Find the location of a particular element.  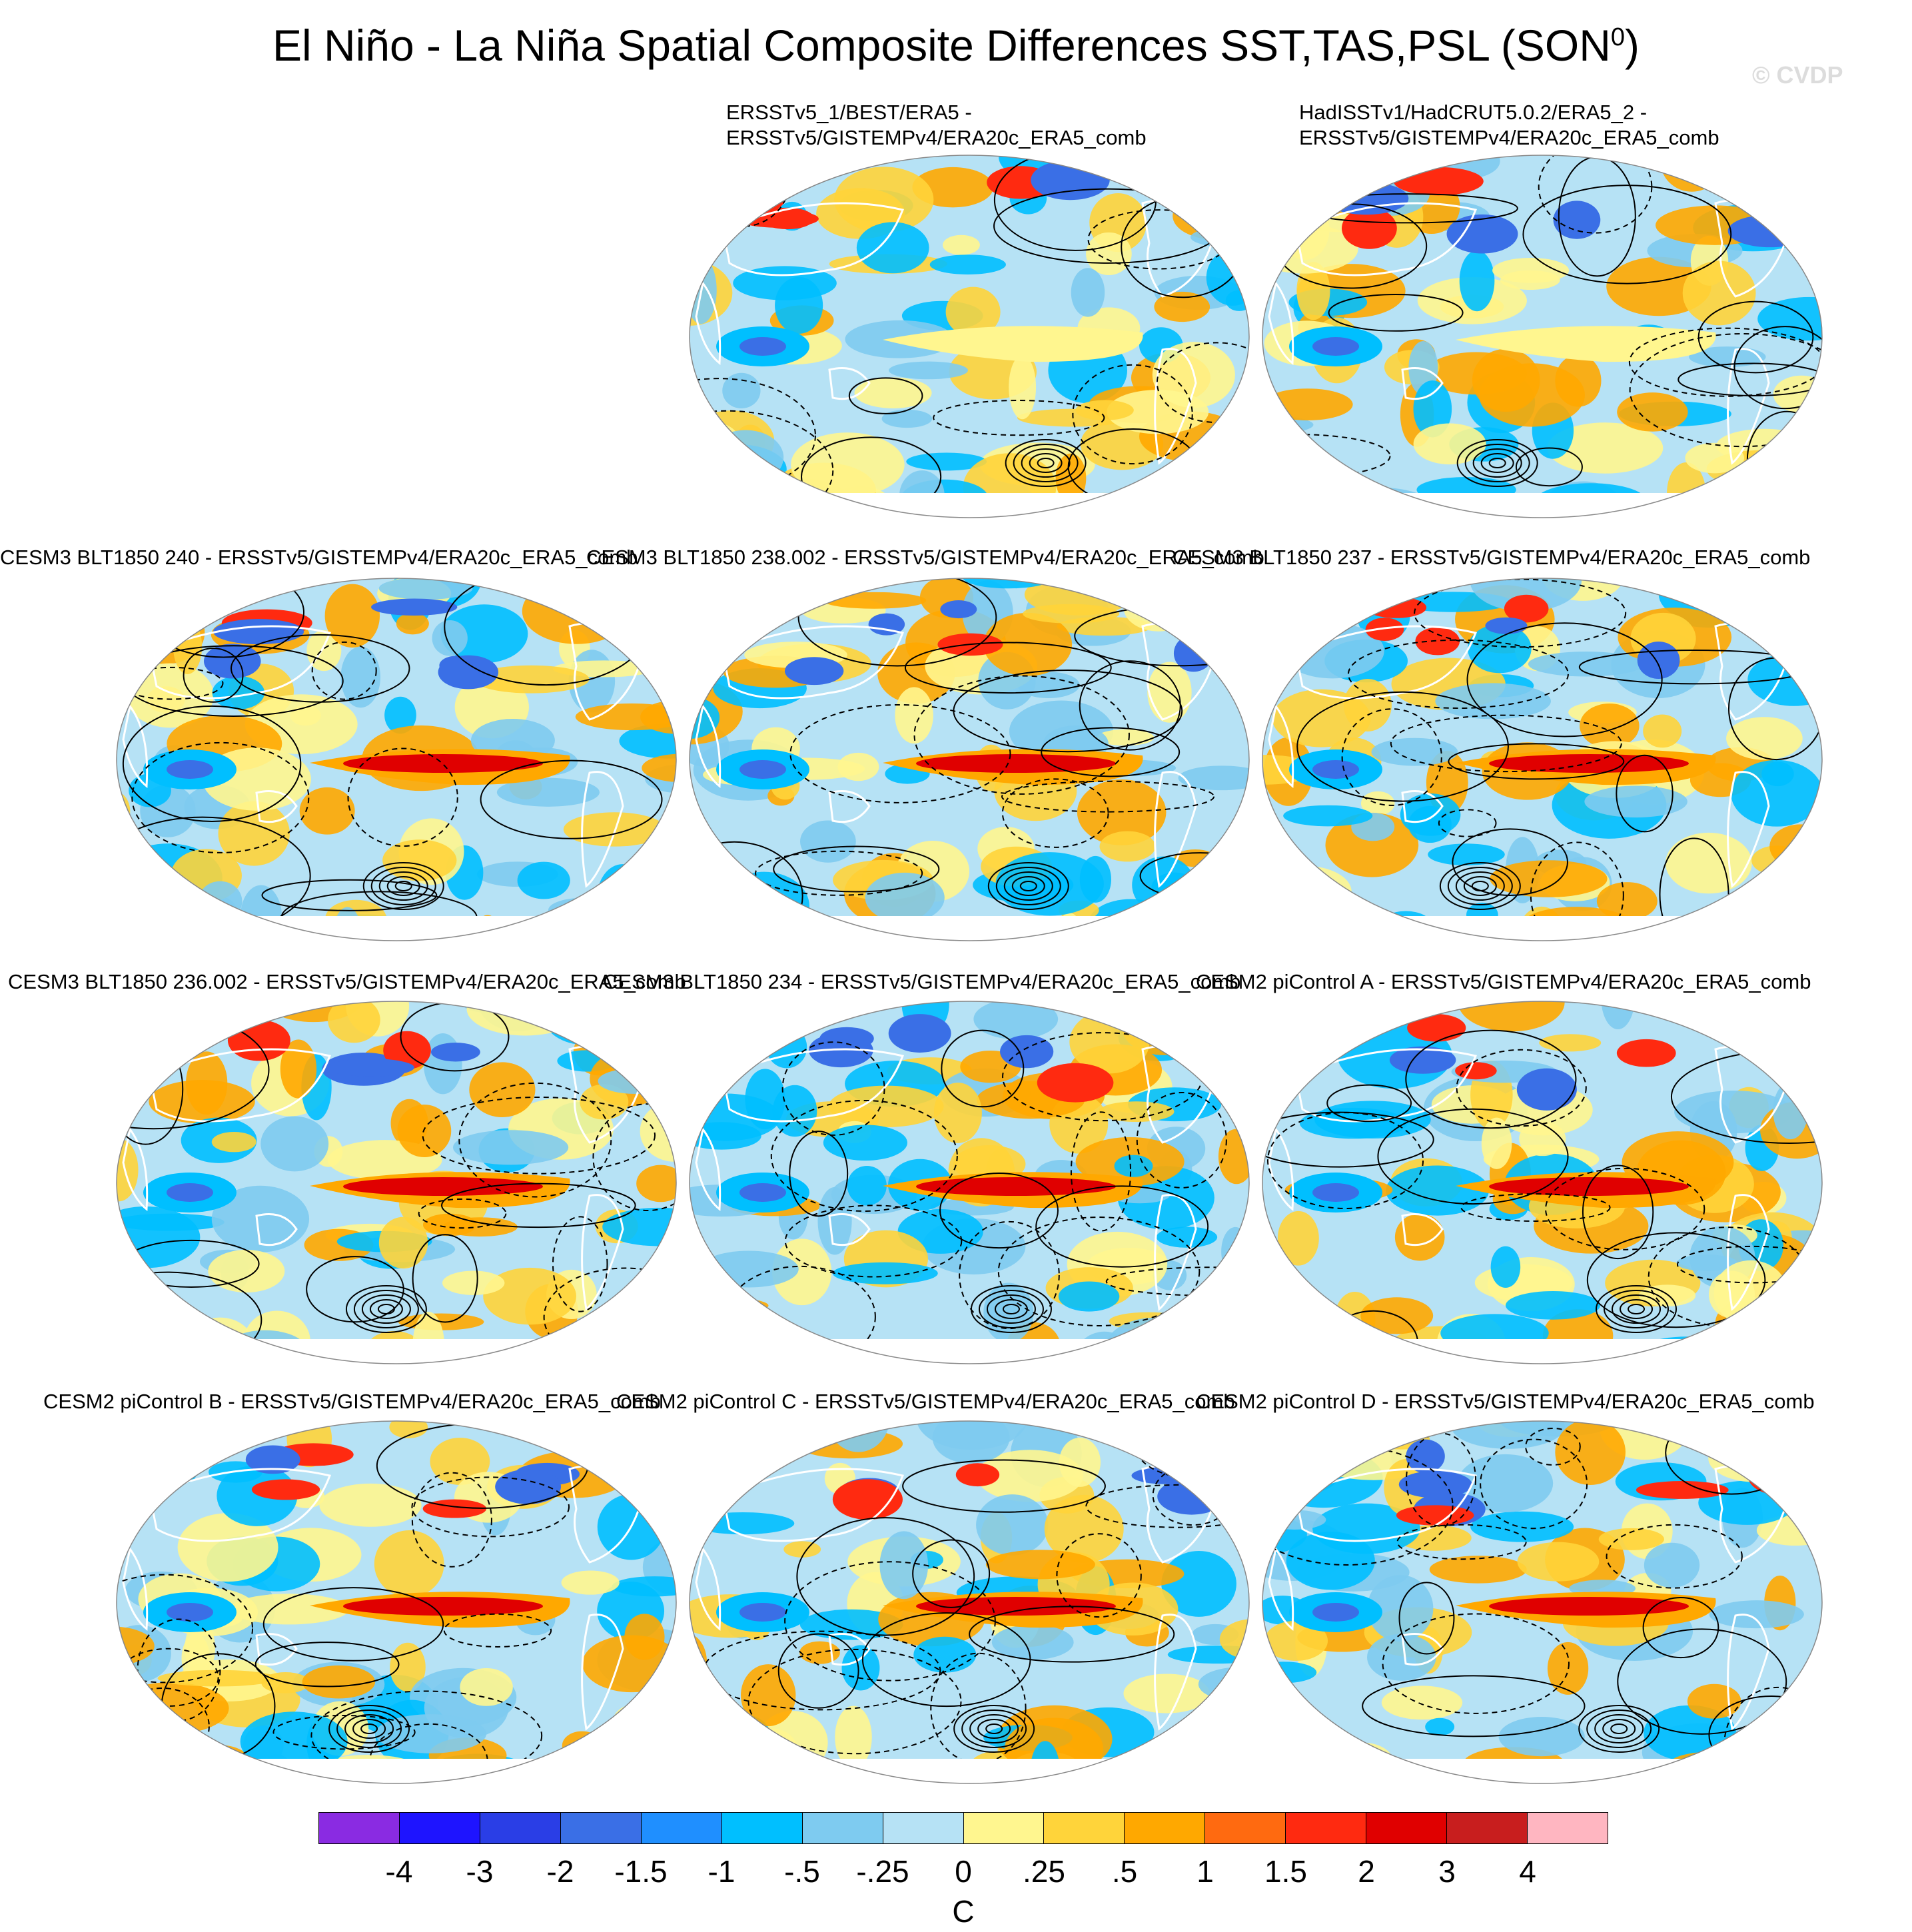

colorbar-units: C is located at coordinates (963, 1911).